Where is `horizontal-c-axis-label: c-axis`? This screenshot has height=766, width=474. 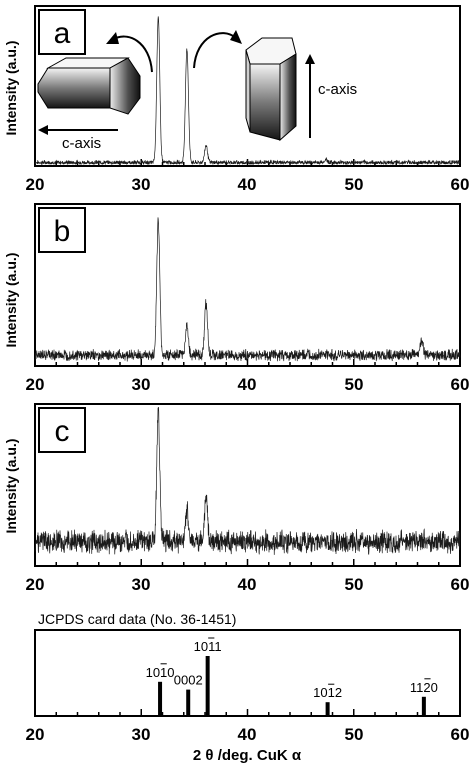 horizontal-c-axis-label: c-axis is located at coordinates (81, 143).